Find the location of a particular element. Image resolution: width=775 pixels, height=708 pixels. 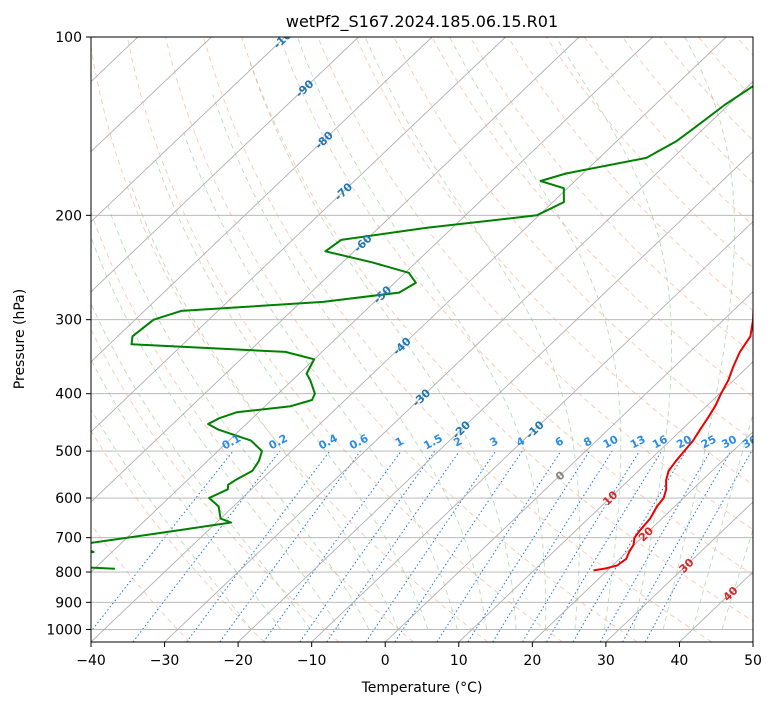

x-tick-label: 10 is located at coordinates (459, 661).